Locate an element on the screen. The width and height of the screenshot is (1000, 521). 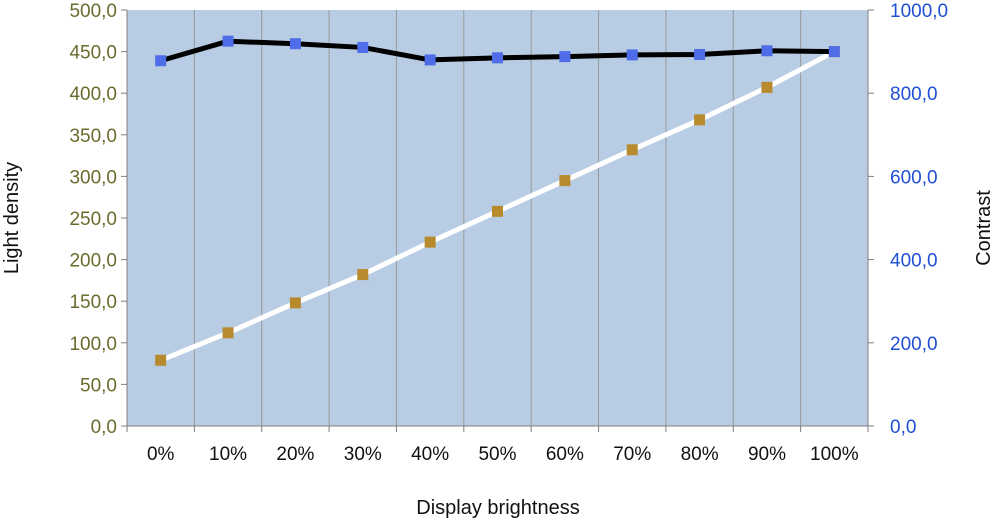
x-tick-label: 30% is located at coordinates (363, 454).